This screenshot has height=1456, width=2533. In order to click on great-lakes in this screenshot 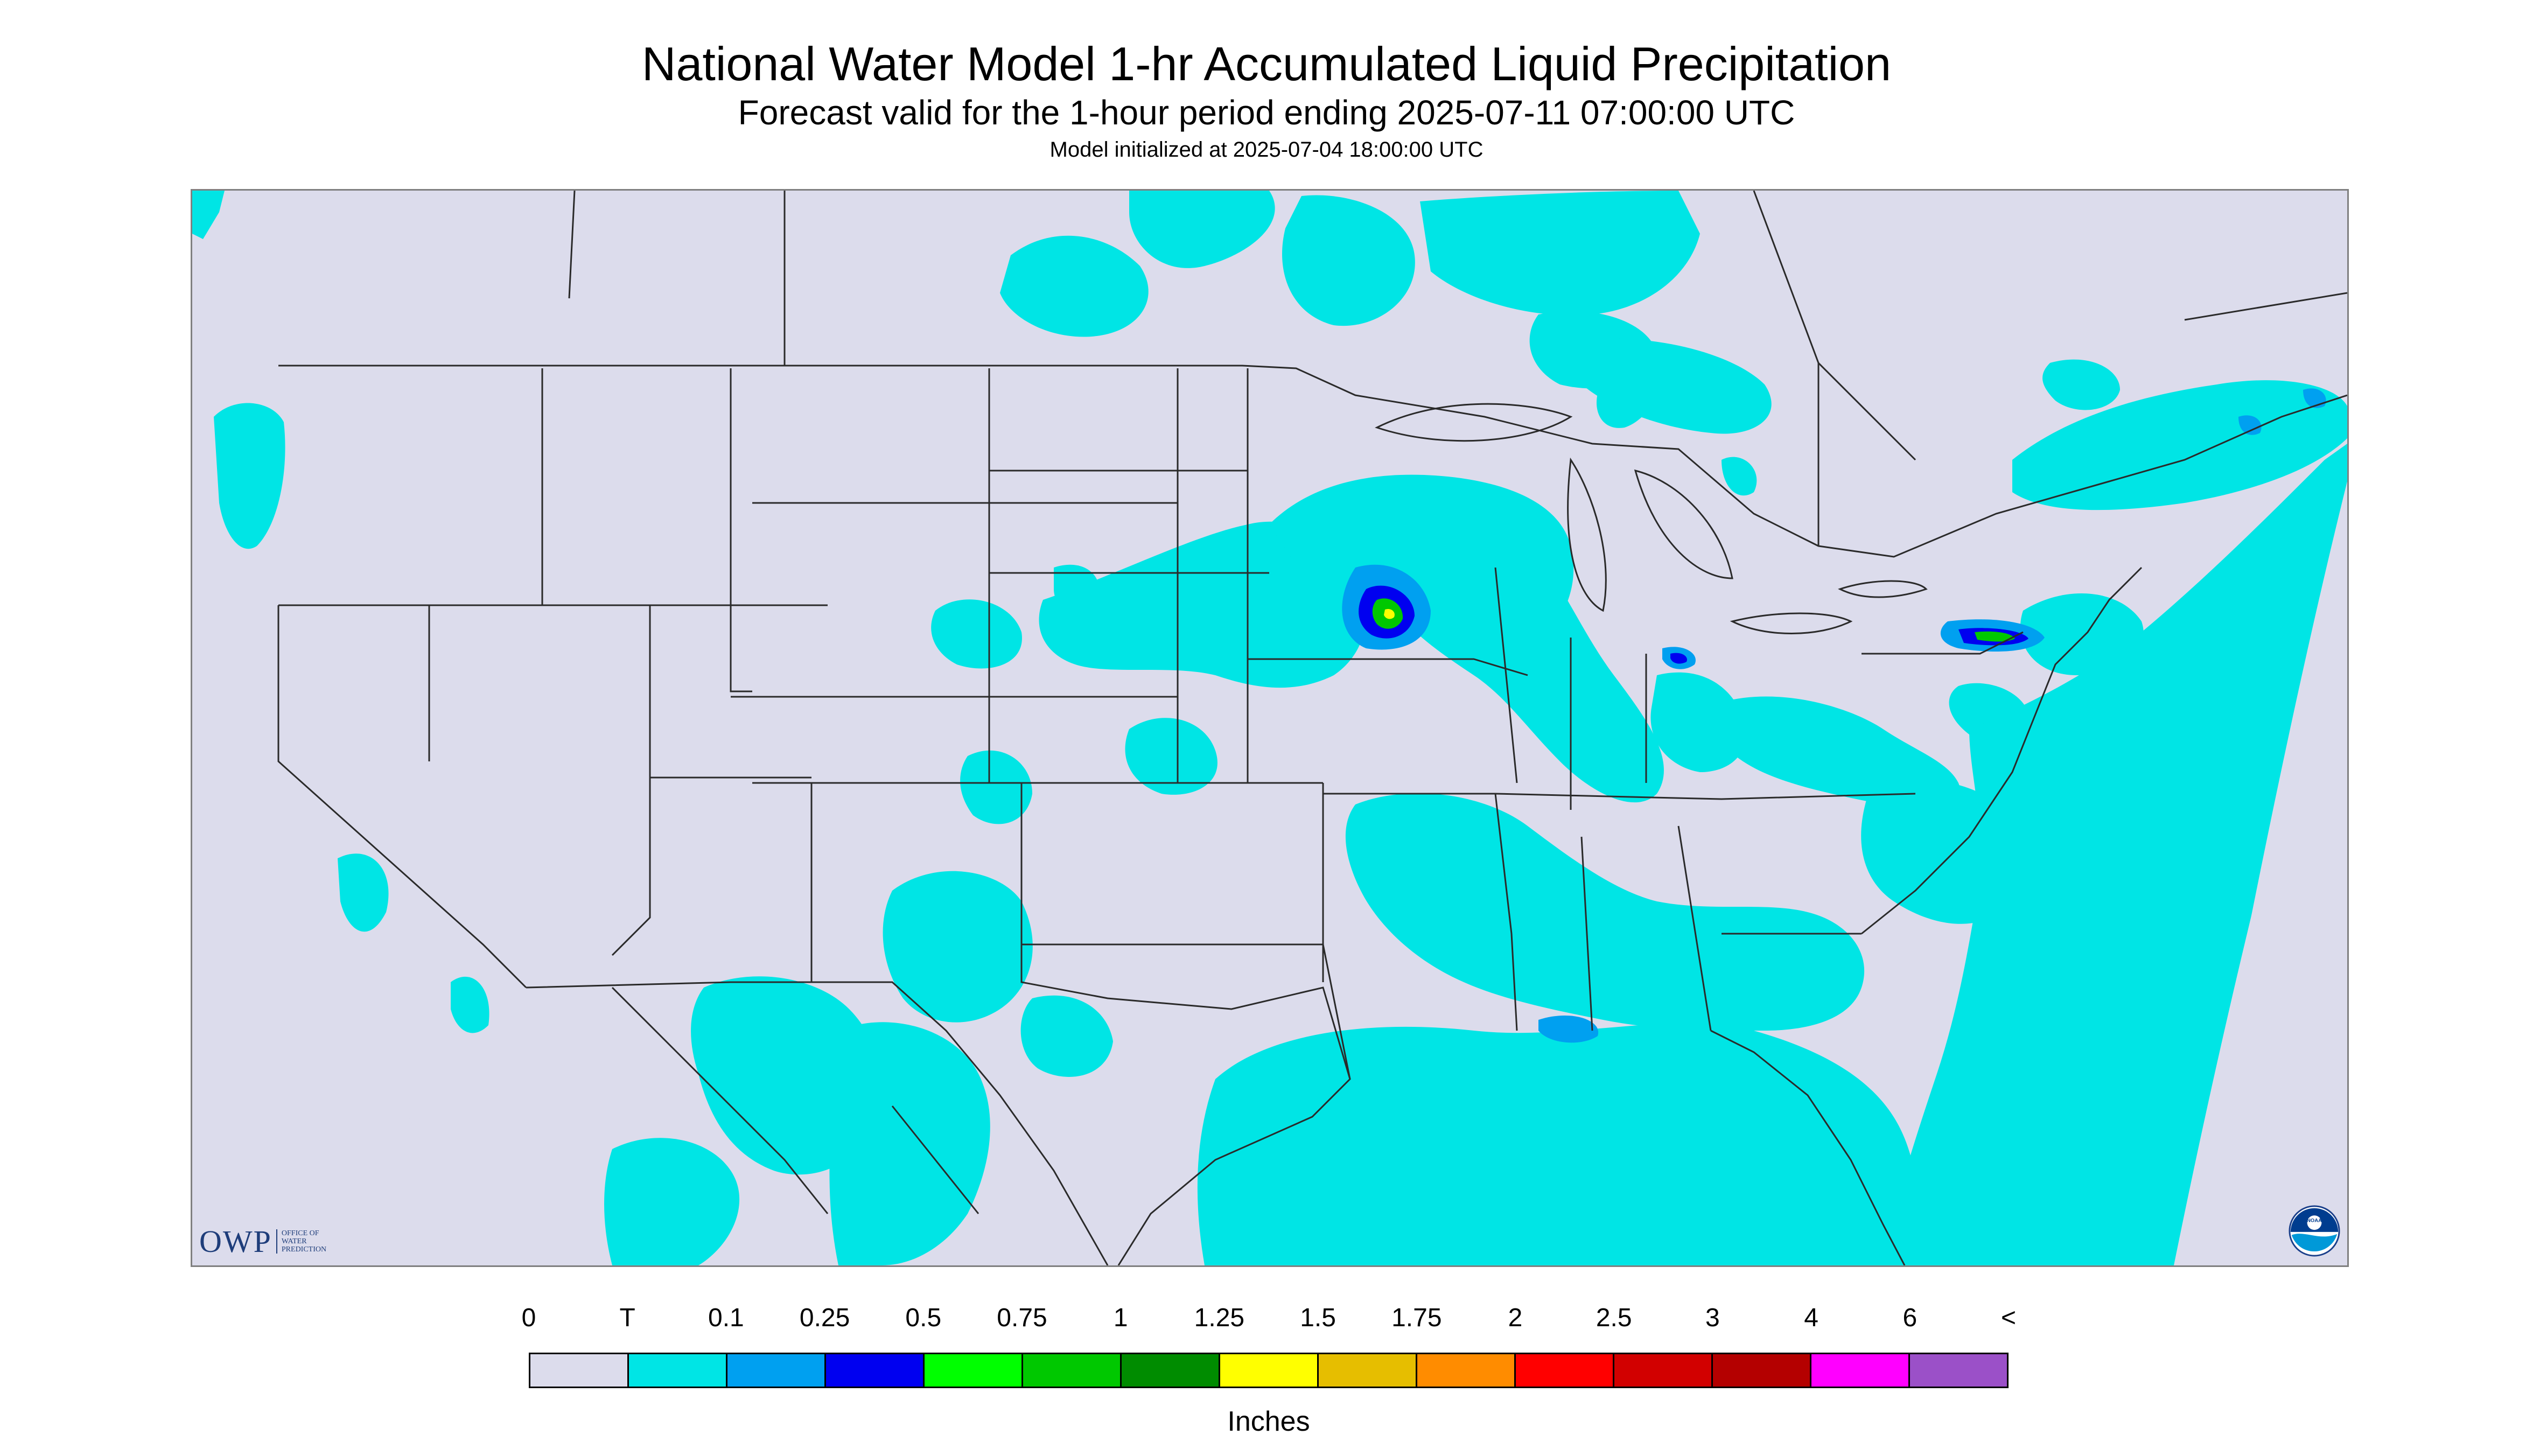, I will do `click(1651, 518)`.